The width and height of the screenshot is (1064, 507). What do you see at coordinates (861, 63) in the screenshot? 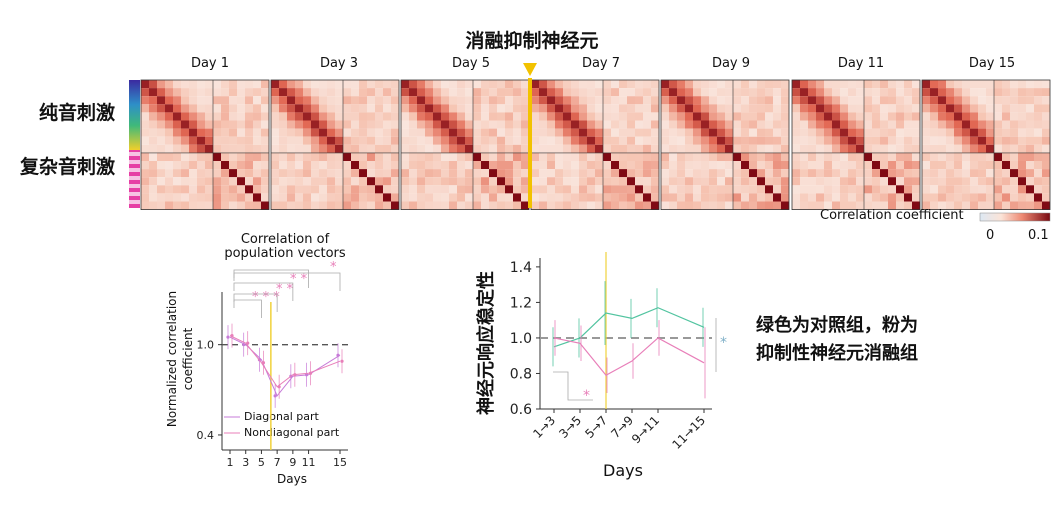
I see `day-label: Day 11` at bounding box center [861, 63].